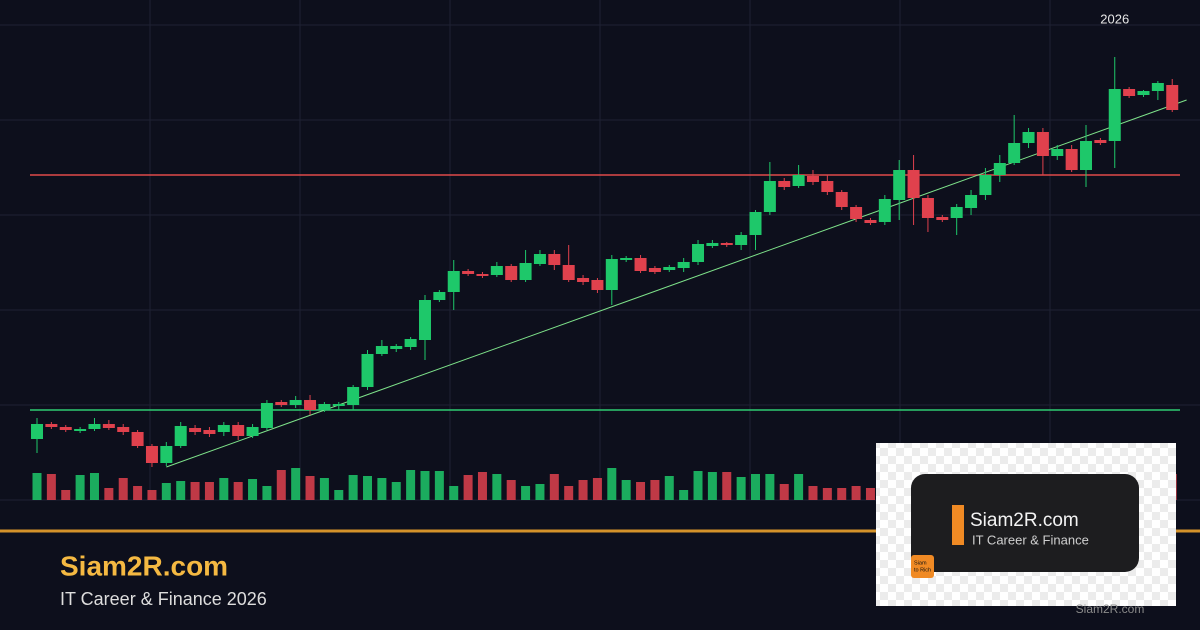 The height and width of the screenshot is (630, 1200). I want to click on brand-title: Siam2R.com, so click(144, 565).